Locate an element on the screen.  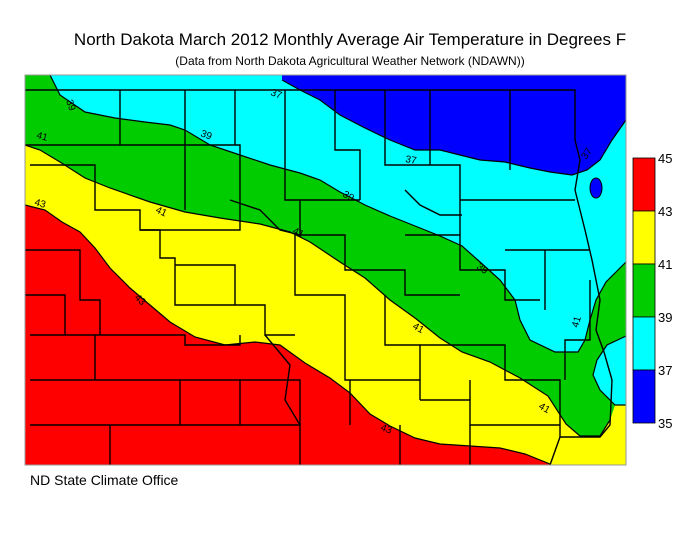
legend is located at coordinates (644, 290).